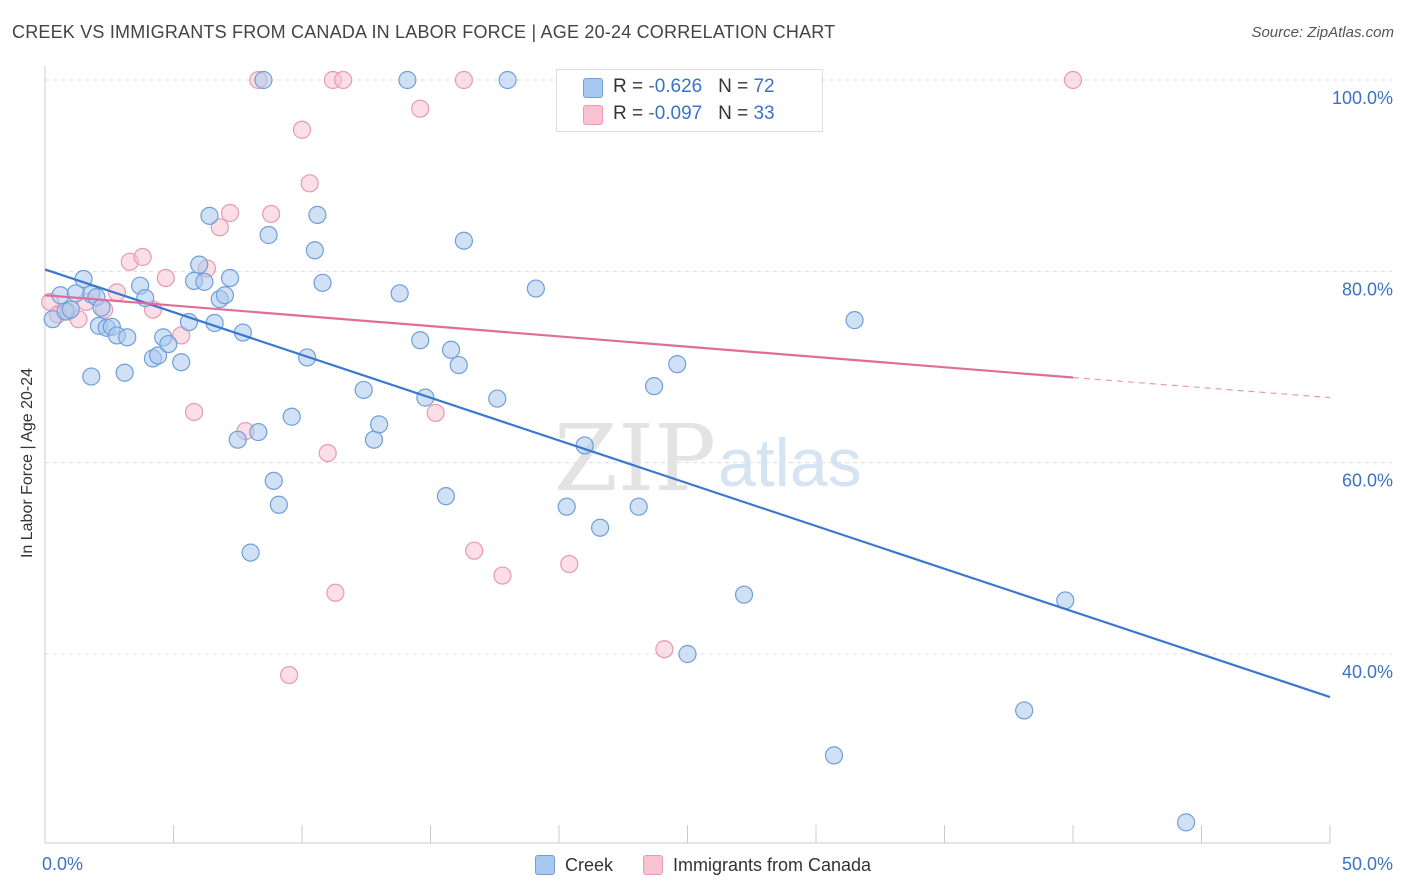  Describe the element at coordinates (27, 463) in the screenshot. I see `y-axis-title: In Labor Force | Age 20-24` at that location.